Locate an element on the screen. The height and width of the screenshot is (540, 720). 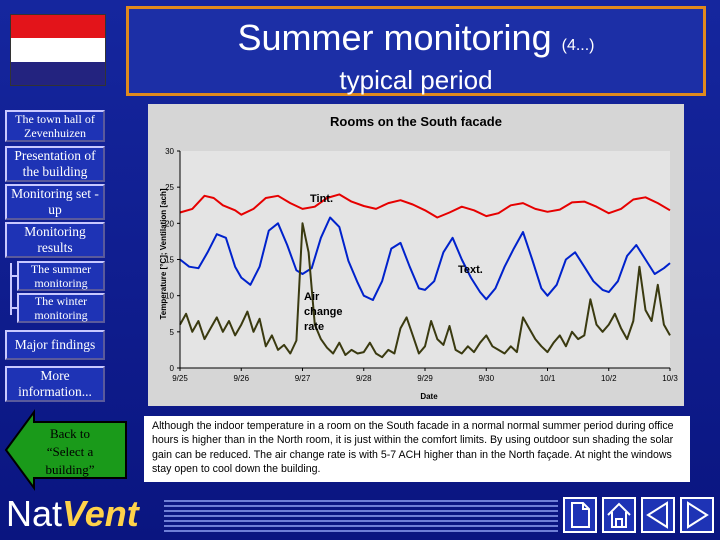
next-icon is located at coordinates (697, 515).